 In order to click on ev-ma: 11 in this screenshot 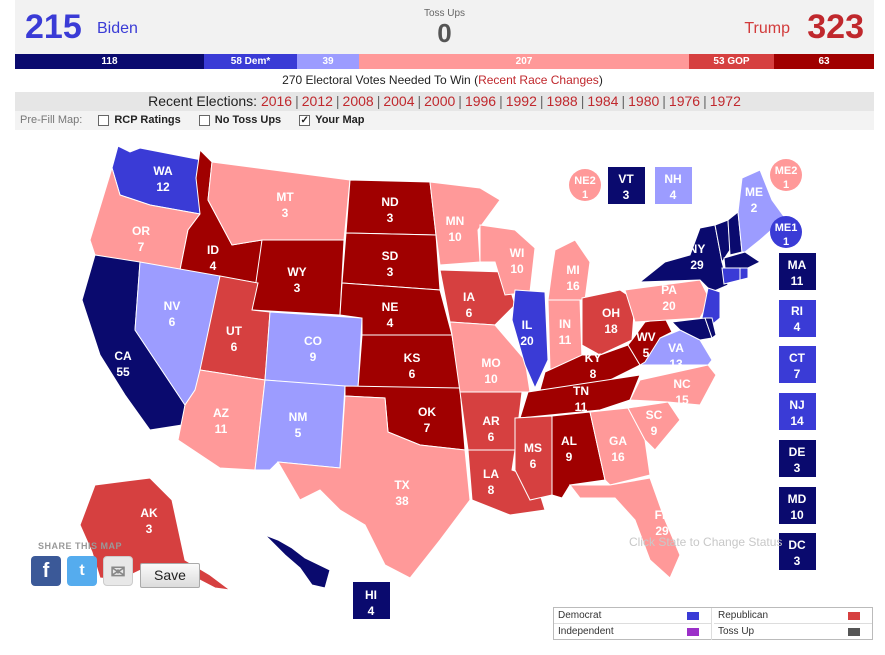, I will do `click(797, 281)`.